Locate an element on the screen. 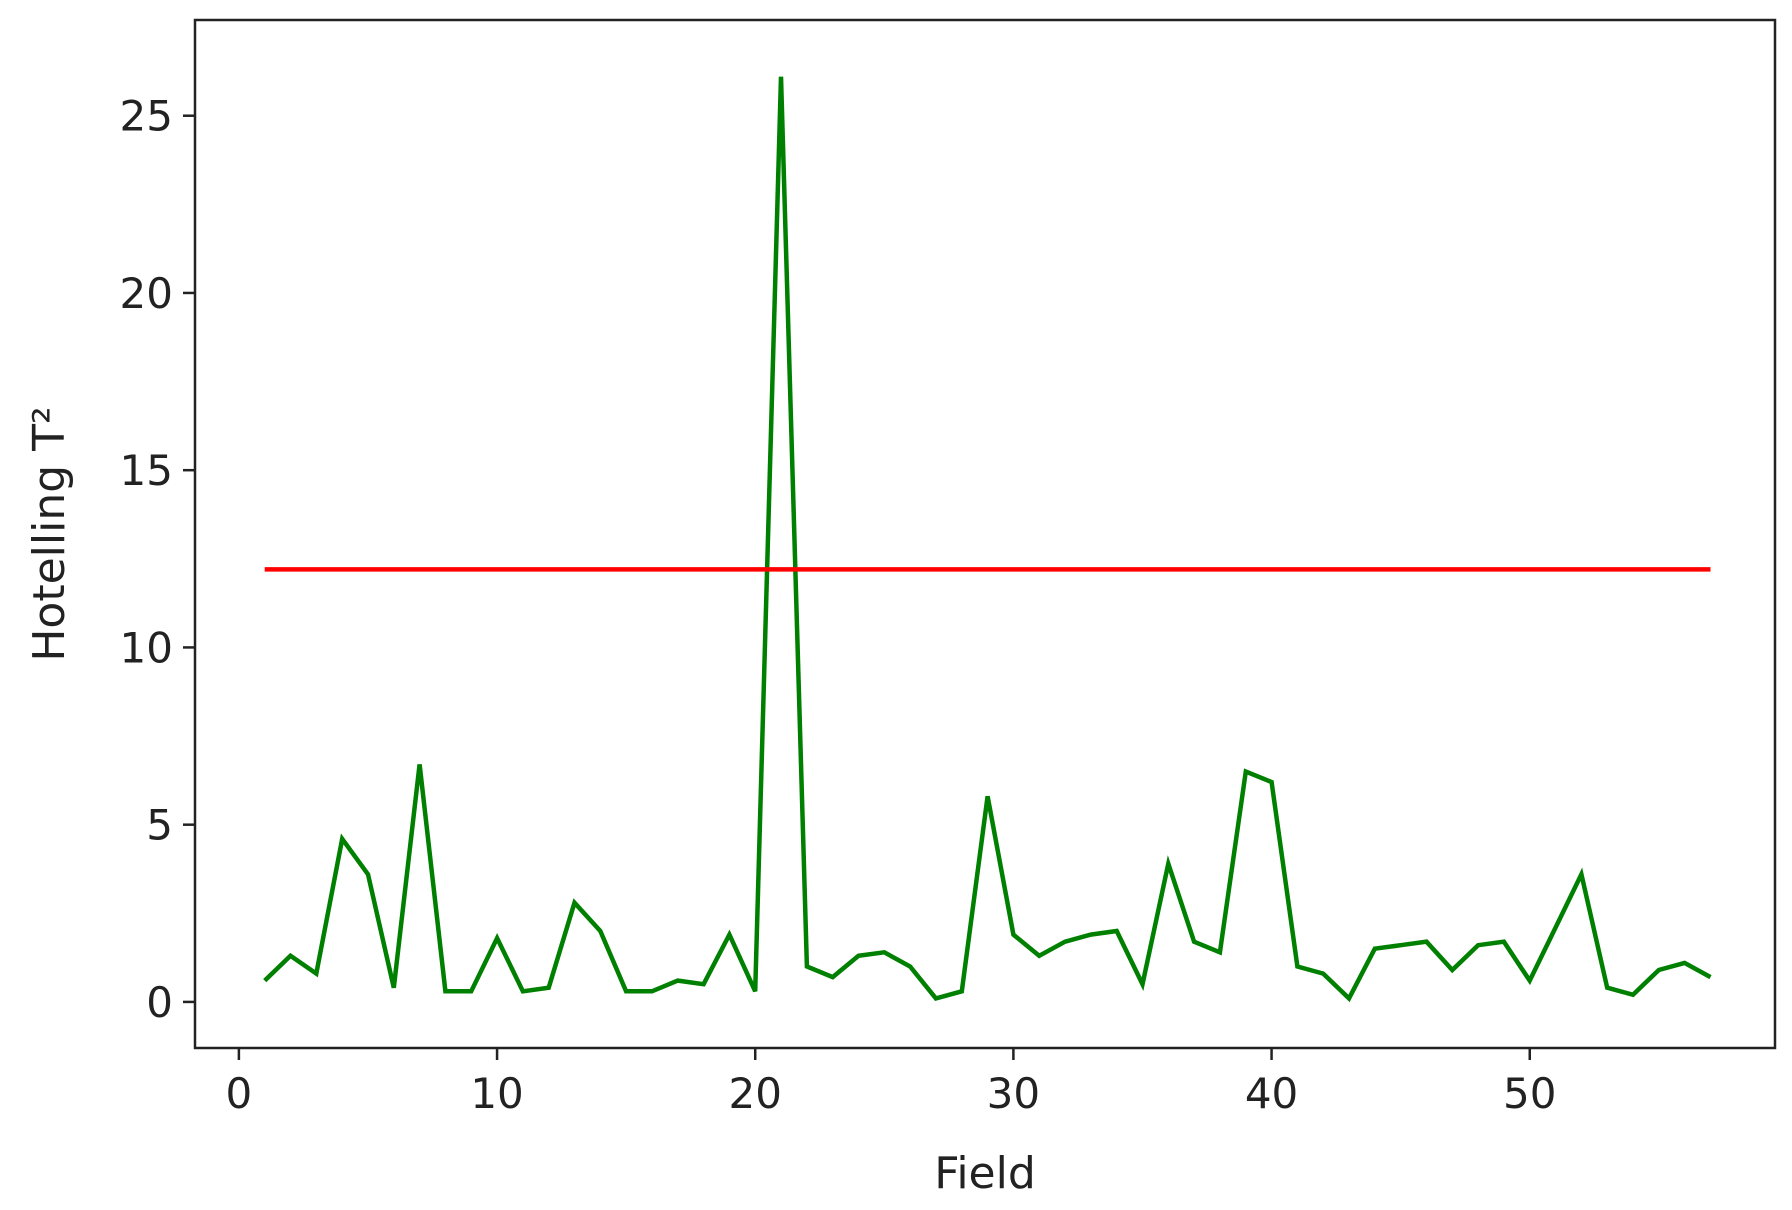  x-tick-label: 0 is located at coordinates (239, 1093).